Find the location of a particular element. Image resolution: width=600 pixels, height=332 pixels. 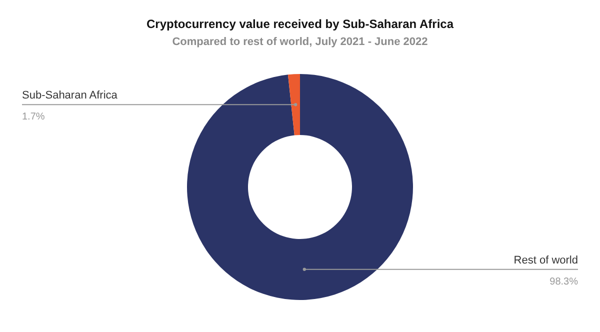

slice-label: Rest of world is located at coordinates (546, 260).